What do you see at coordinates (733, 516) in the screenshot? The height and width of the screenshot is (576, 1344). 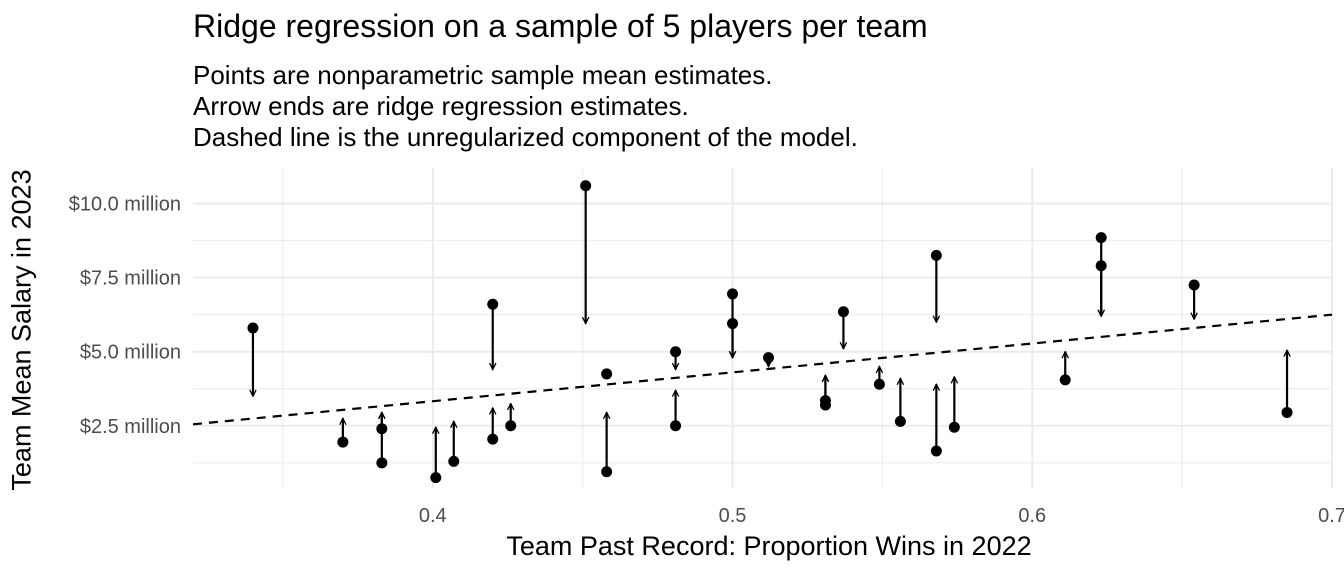 I see `x-tick-label: 0.5` at bounding box center [733, 516].